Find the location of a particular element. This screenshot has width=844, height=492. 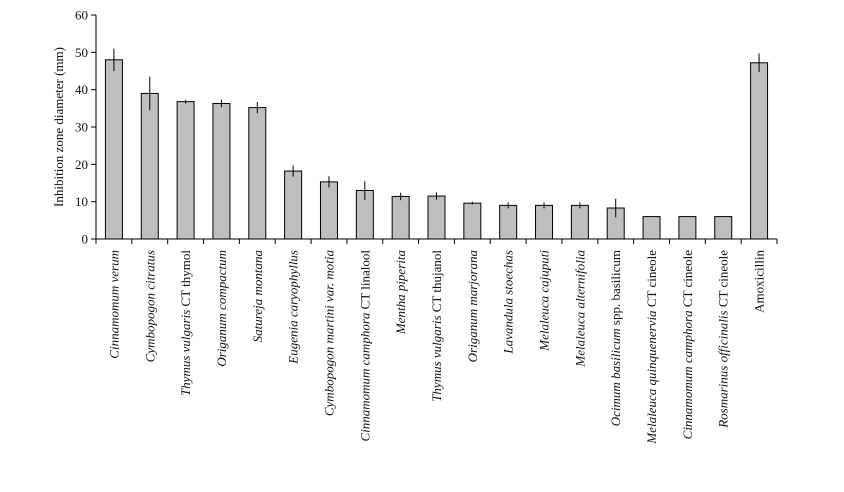

category-label: Eugenia caryophyllus is located at coordinates (293, 307).